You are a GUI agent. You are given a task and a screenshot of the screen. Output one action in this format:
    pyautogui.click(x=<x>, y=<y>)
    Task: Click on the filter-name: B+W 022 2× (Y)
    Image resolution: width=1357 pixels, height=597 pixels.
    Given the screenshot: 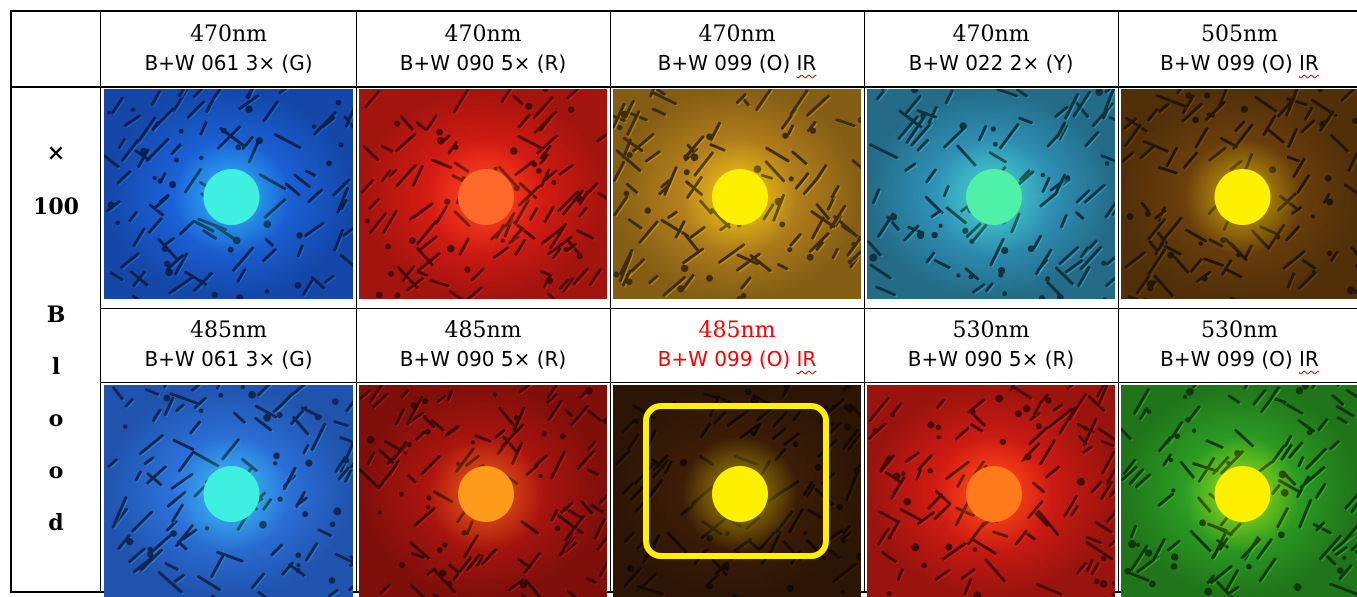 What is the action you would take?
    pyautogui.click(x=991, y=63)
    